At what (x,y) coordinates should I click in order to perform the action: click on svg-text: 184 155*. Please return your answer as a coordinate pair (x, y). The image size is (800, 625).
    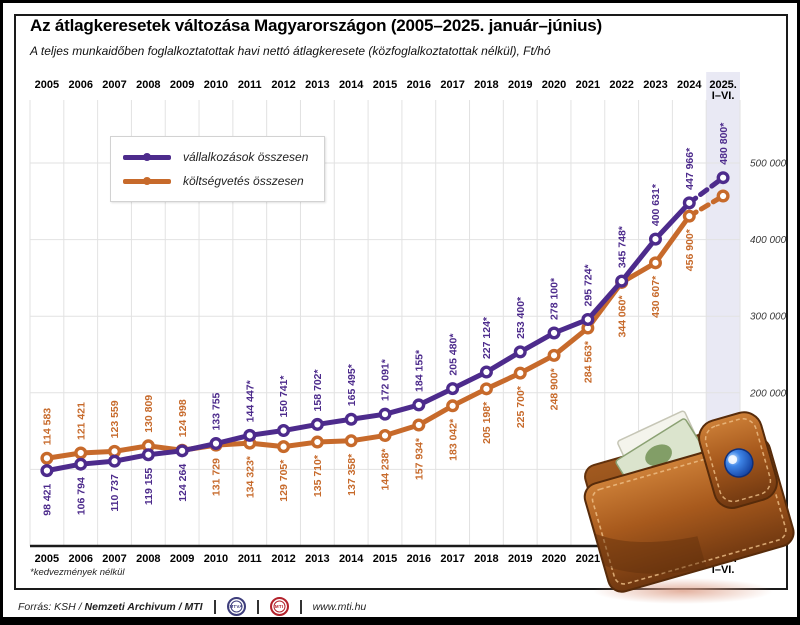
    Looking at the image, I should click on (419, 370).